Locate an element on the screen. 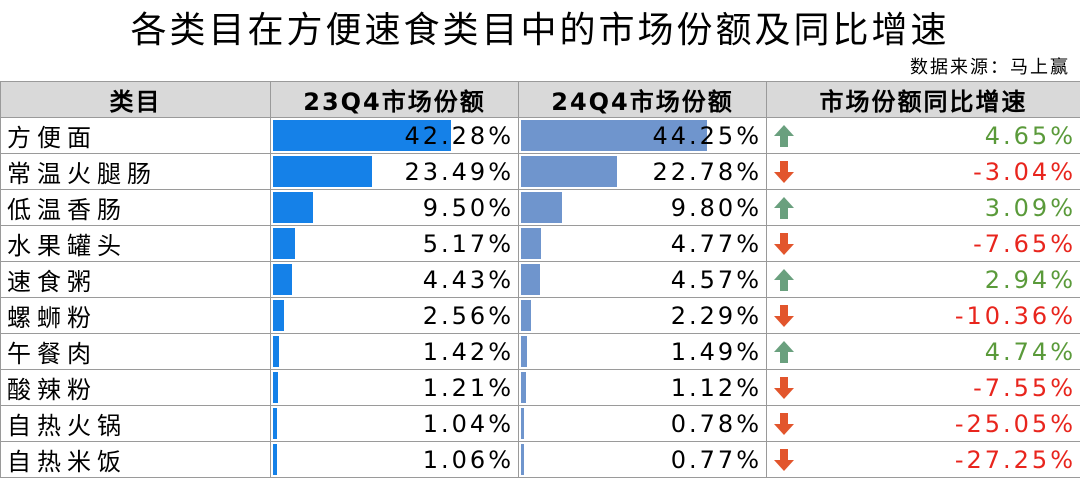  share-23q4-cell: 23.49% is located at coordinates (394, 171).